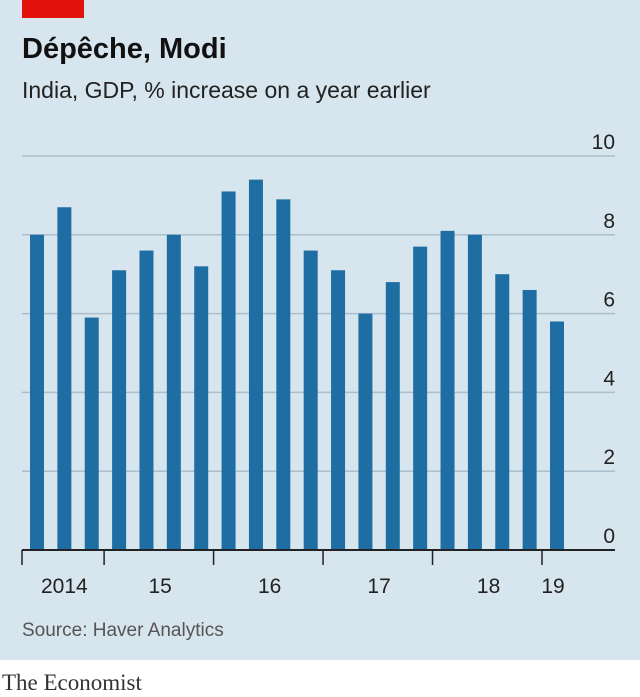  I want to click on x-tick-label: 2014, so click(64, 586).